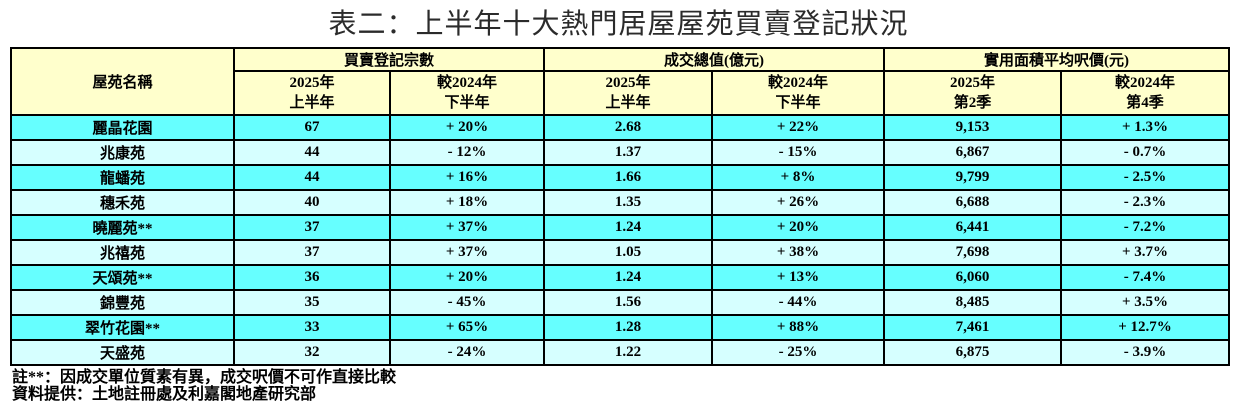 This screenshot has width=1237, height=404. I want to click on value-cell: + 65%, so click(467, 327).